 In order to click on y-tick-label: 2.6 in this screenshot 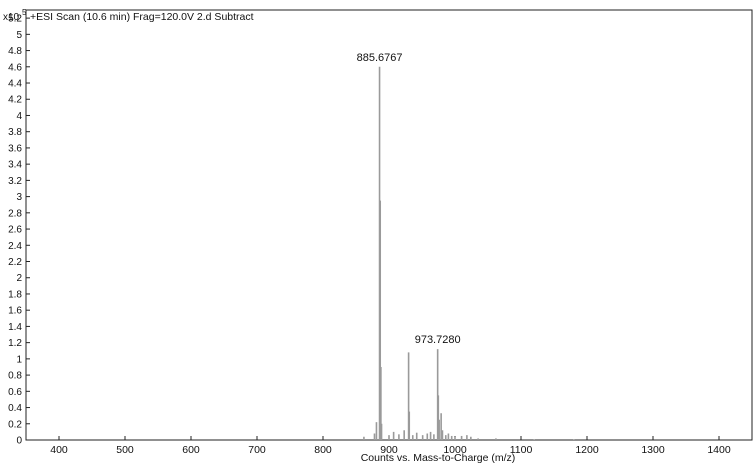, I will do `click(15, 230)`.